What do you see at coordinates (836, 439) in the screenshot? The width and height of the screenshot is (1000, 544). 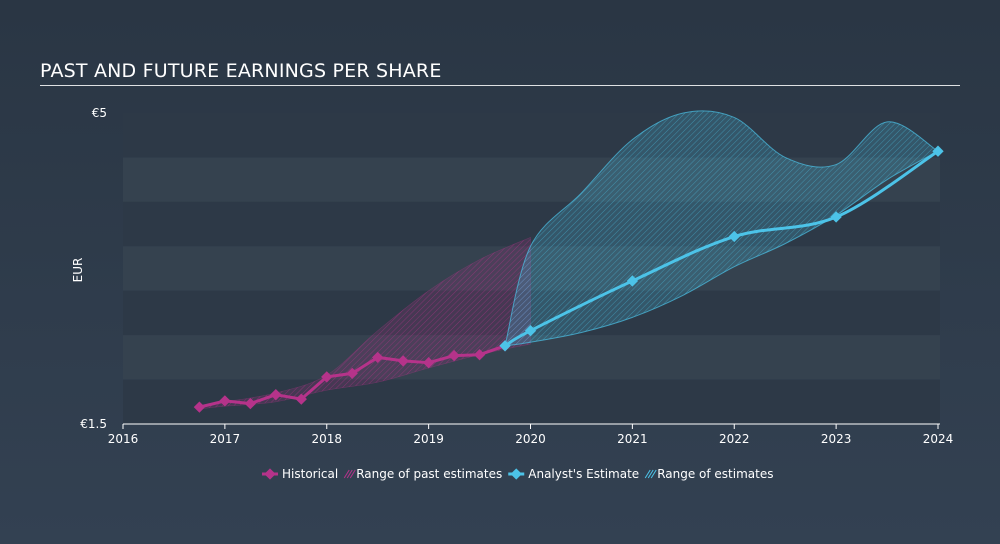 I see `x-tick-label: 2023` at bounding box center [836, 439].